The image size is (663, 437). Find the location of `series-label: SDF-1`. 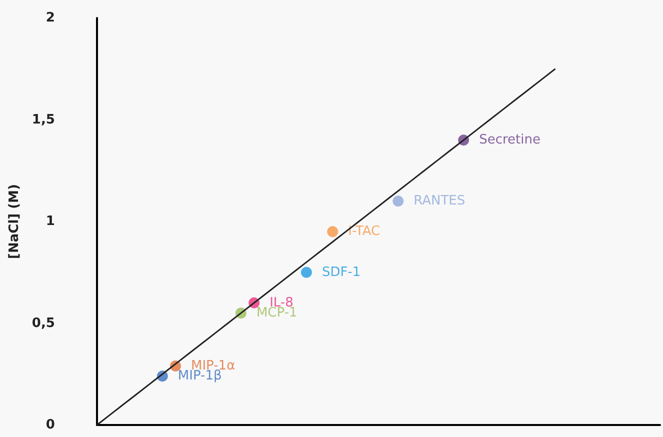

series-label: SDF-1 is located at coordinates (341, 272).